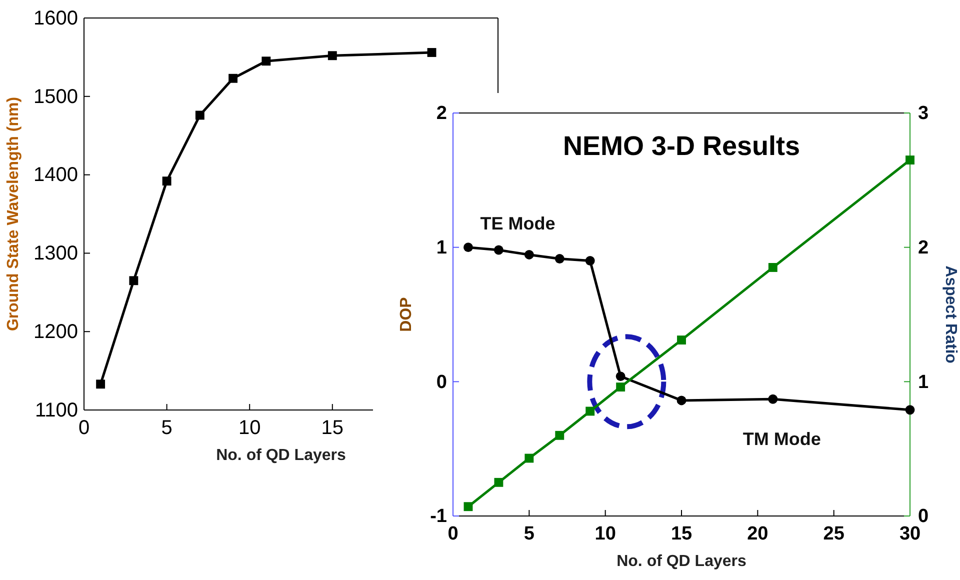 The image size is (960, 580). Describe the element at coordinates (923, 113) in the screenshot. I see `y2-tick-label: 3` at that location.